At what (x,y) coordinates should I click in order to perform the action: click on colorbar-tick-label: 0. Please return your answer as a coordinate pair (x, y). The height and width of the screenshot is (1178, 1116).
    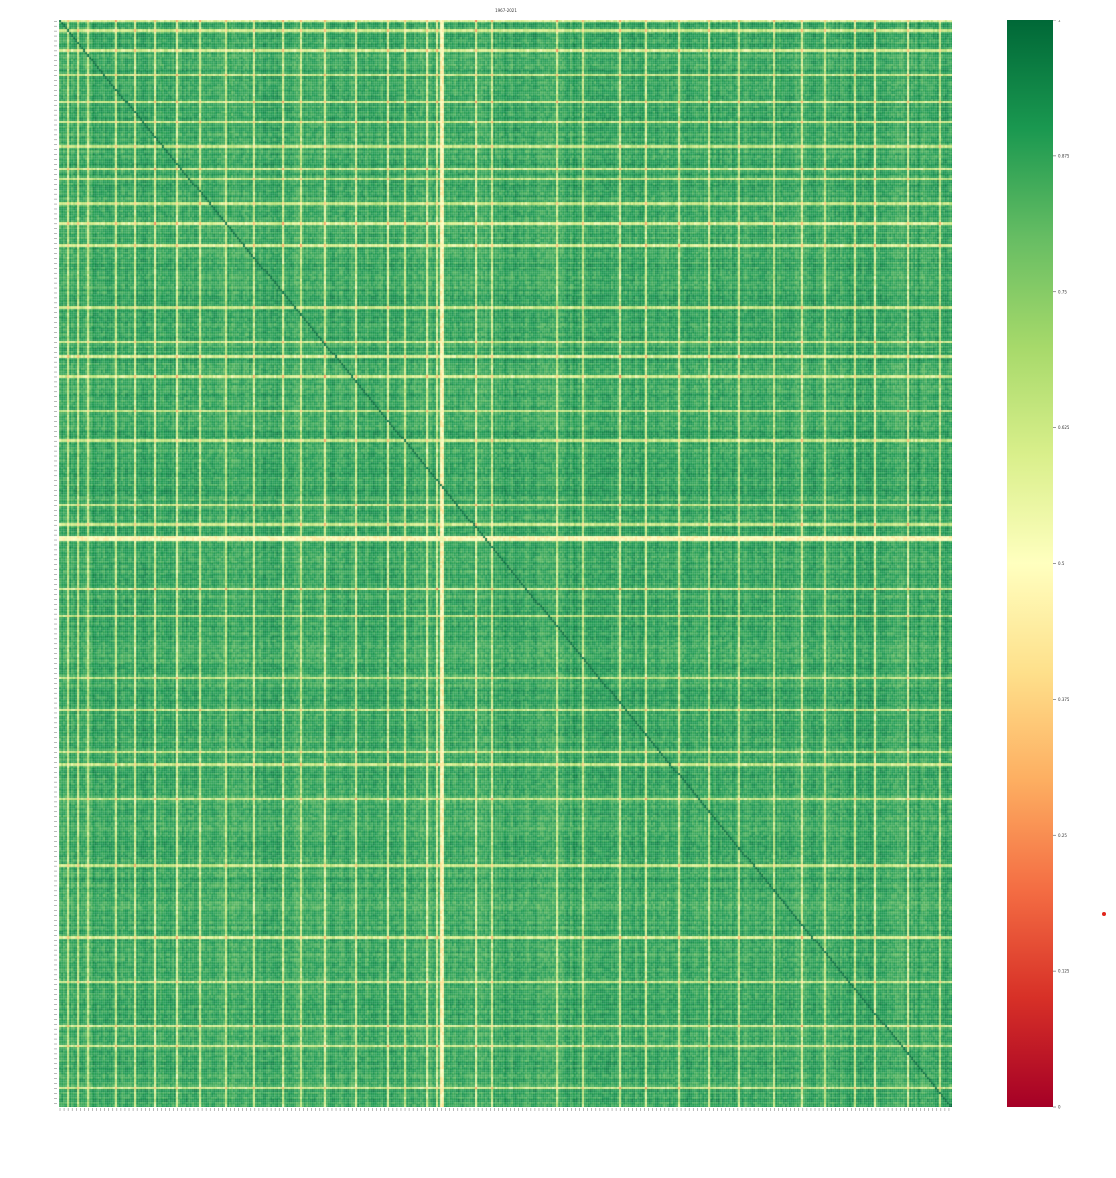
    Looking at the image, I should click on (1059, 1107).